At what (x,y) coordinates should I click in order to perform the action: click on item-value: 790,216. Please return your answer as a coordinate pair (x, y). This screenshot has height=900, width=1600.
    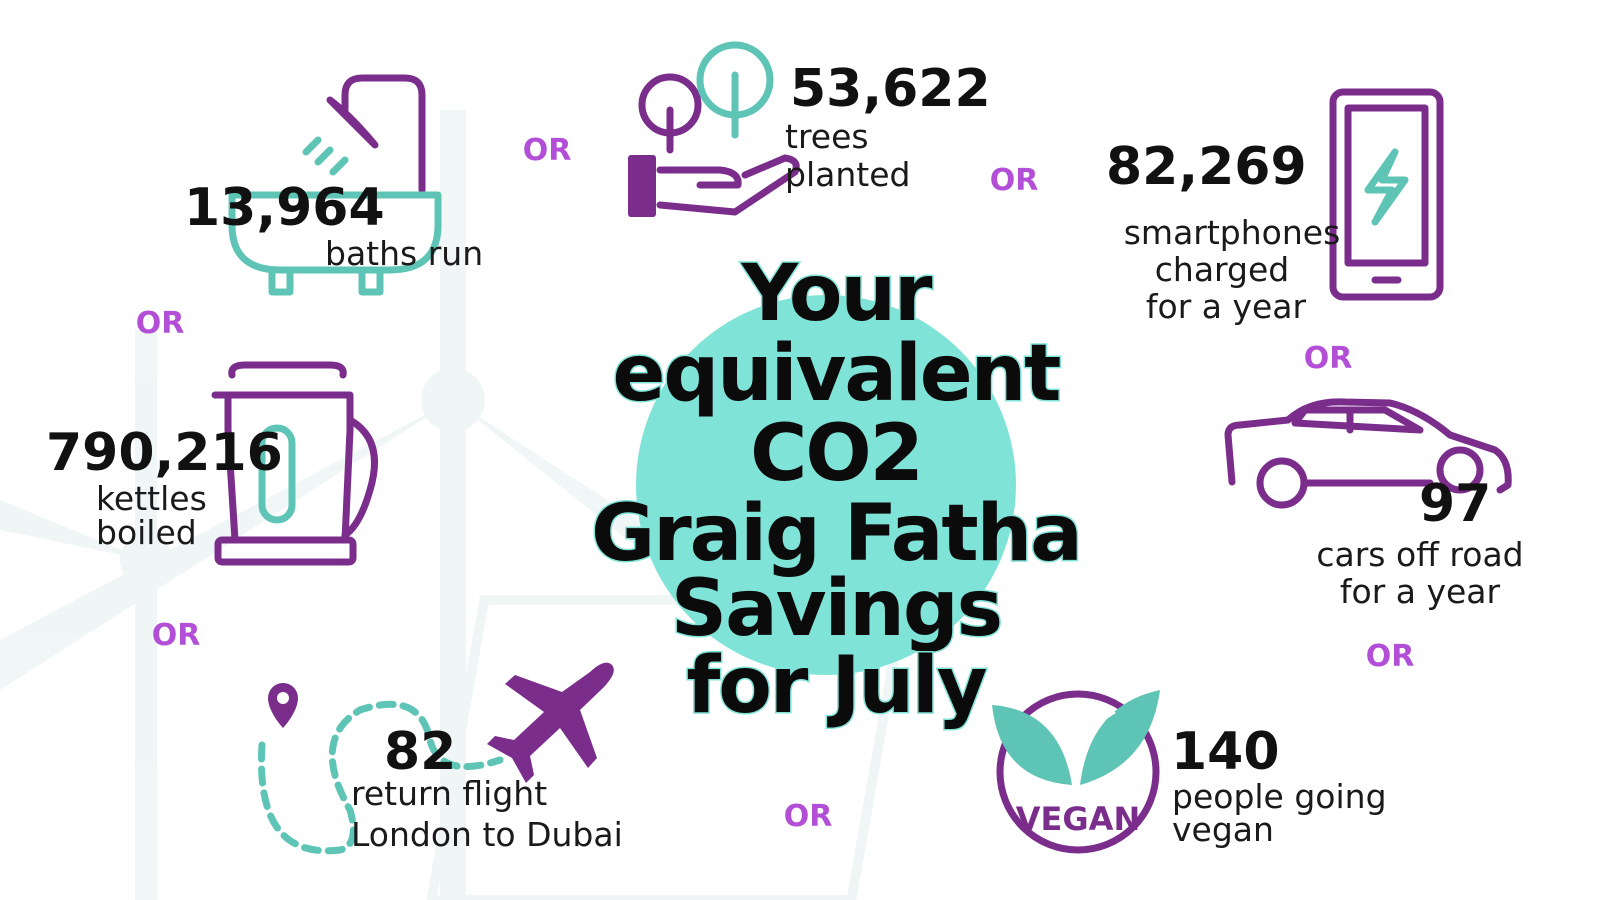
    Looking at the image, I should click on (164, 453).